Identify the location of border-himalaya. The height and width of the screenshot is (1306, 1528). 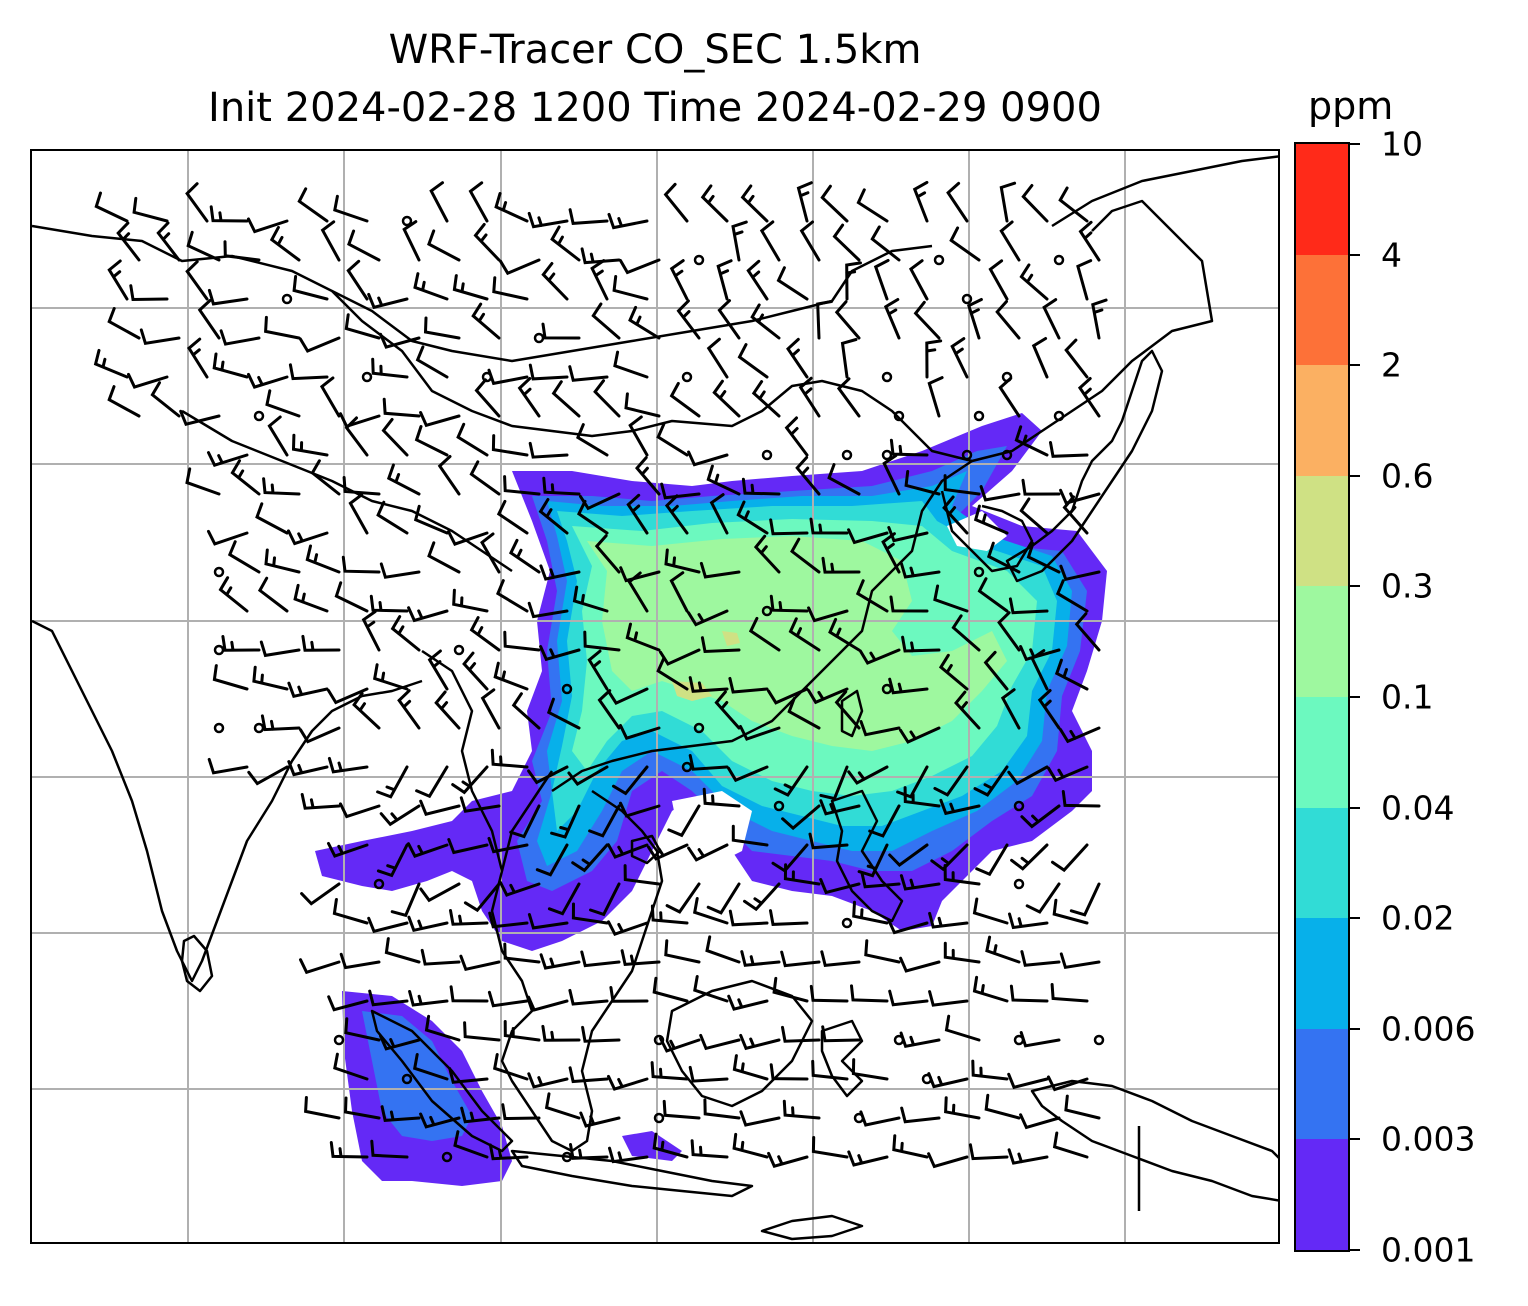
(347, 491).